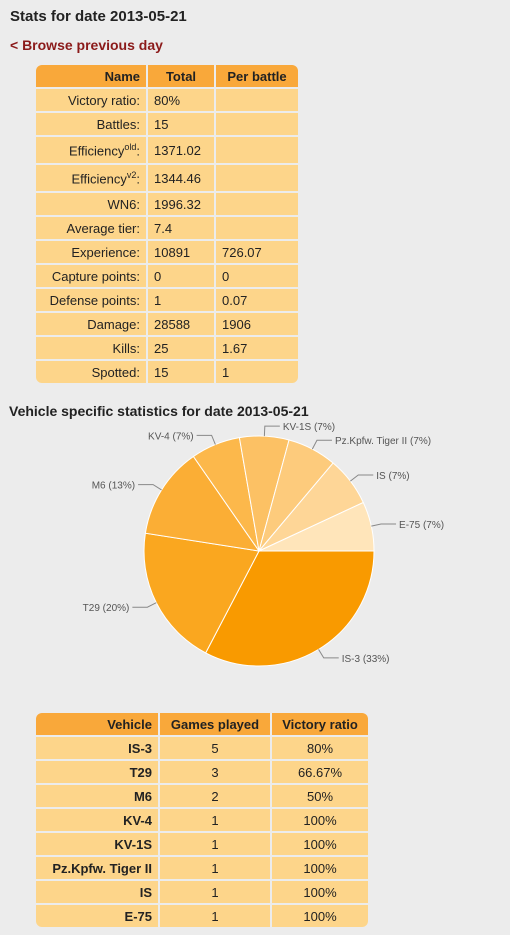 The image size is (510, 935). I want to click on browse-previous-day-link: < Browse previous day, so click(86, 45).